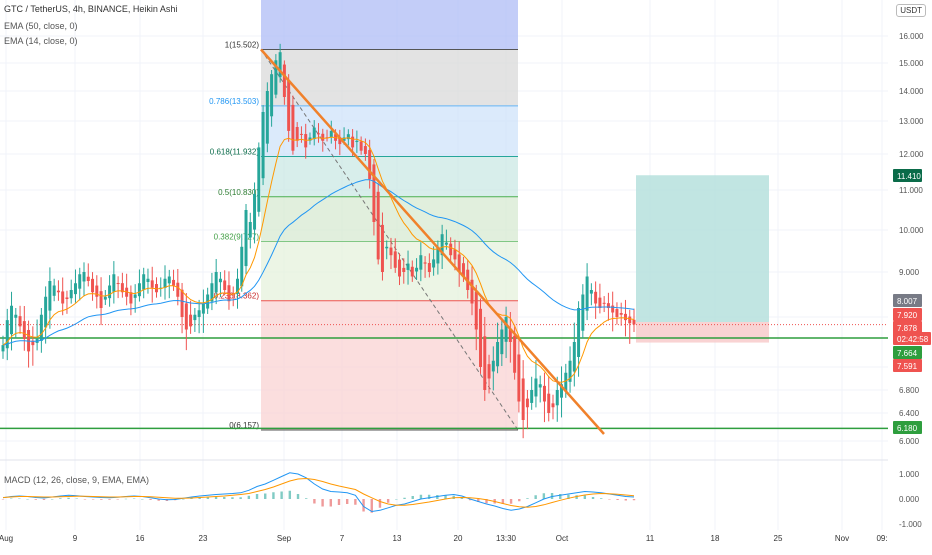 The image size is (932, 555). I want to click on fib-zone, so click(389, 219).